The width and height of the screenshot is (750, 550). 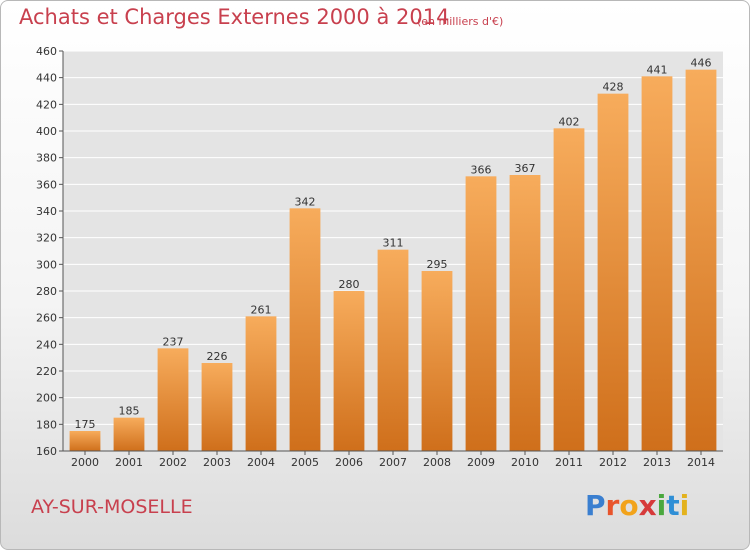 I want to click on data-label: 185, so click(x=129, y=411).